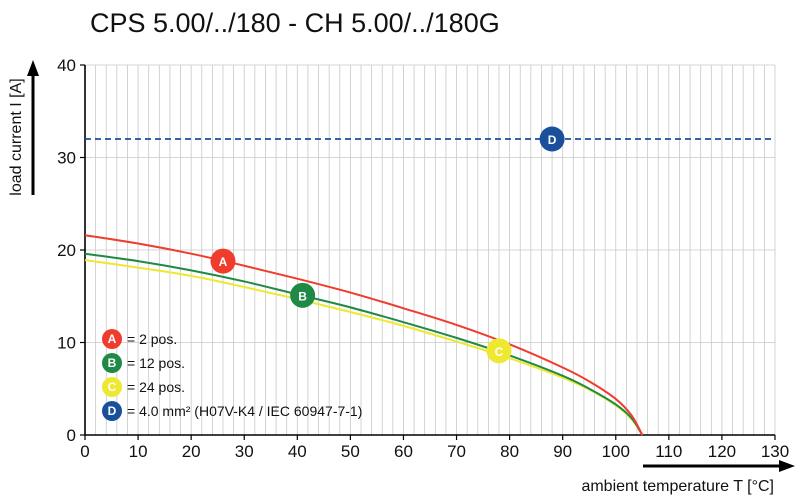 This screenshot has width=800, height=500. Describe the element at coordinates (350, 451) in the screenshot. I see `x-tick-label: 50` at that location.